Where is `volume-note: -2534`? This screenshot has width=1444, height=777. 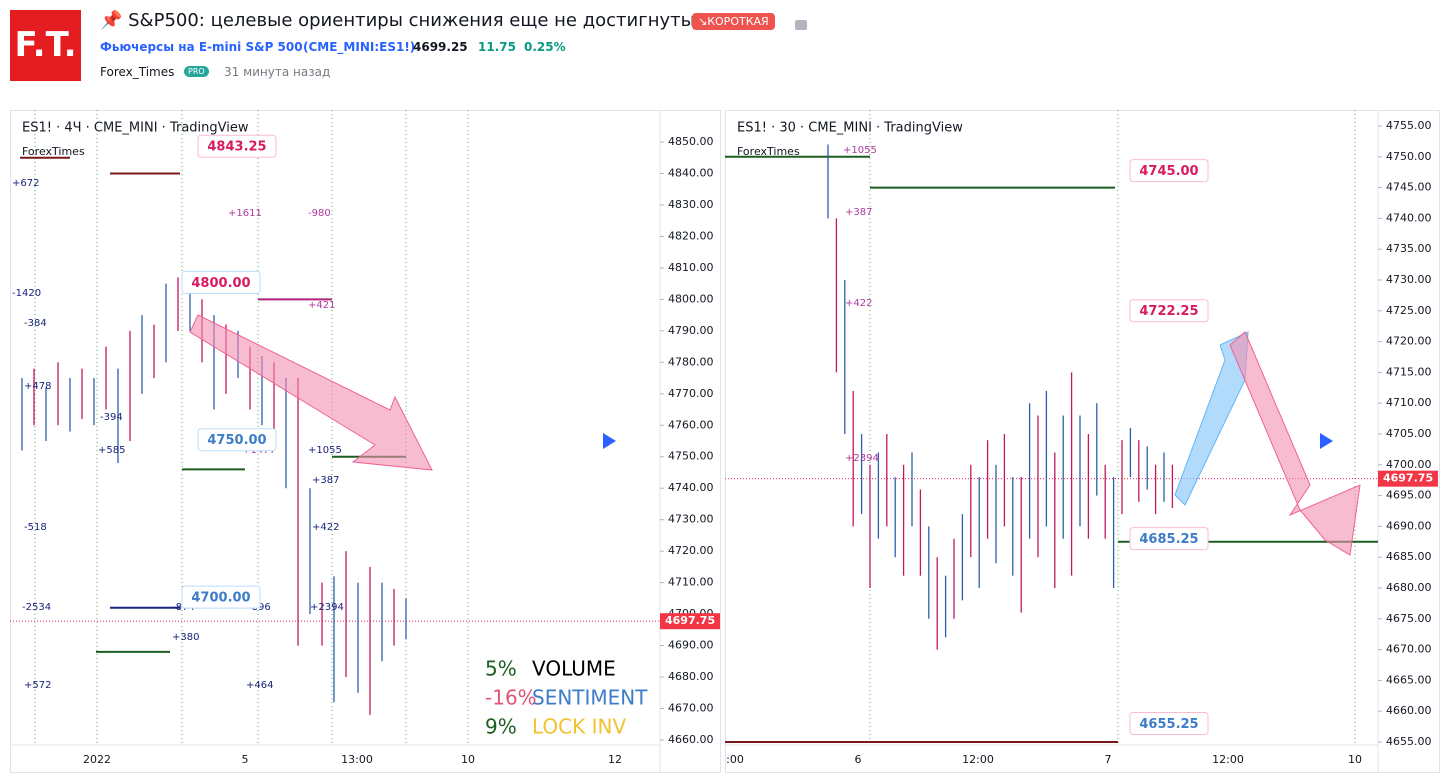 volume-note: -2534 is located at coordinates (36, 607).